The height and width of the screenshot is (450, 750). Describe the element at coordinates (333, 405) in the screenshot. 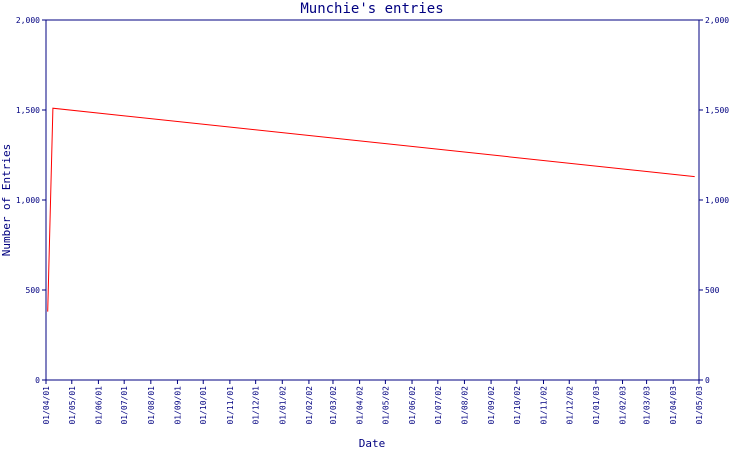

I see `x-tick-label: 01/03/02` at that location.